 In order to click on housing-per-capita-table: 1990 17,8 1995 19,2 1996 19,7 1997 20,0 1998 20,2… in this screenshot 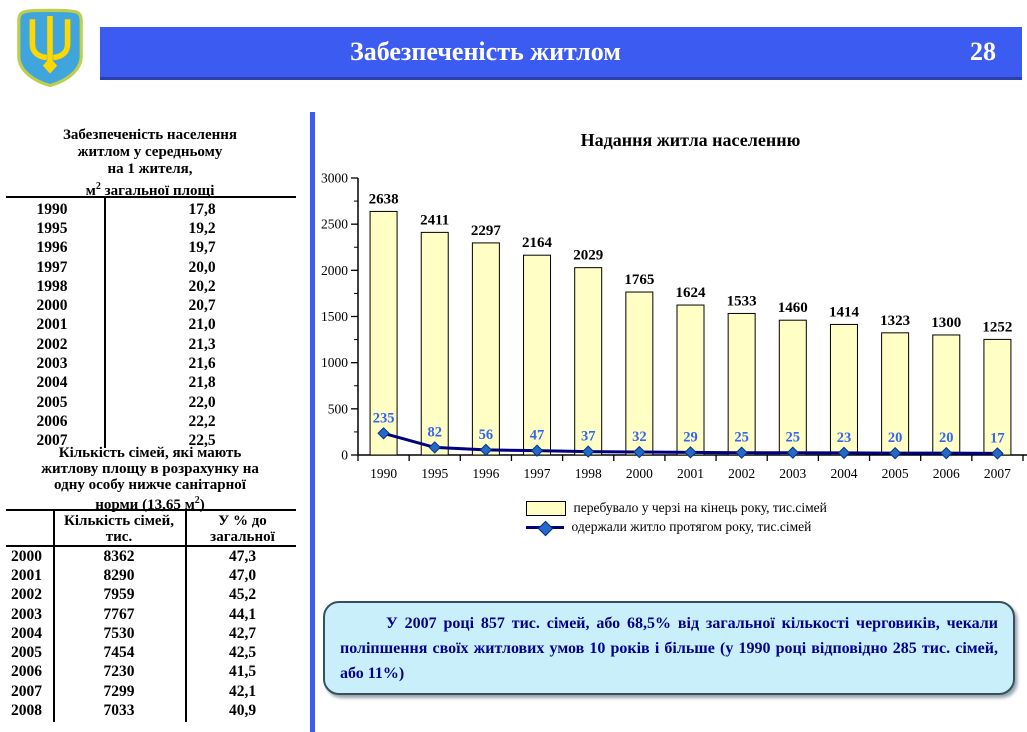, I will do `click(150, 322)`.